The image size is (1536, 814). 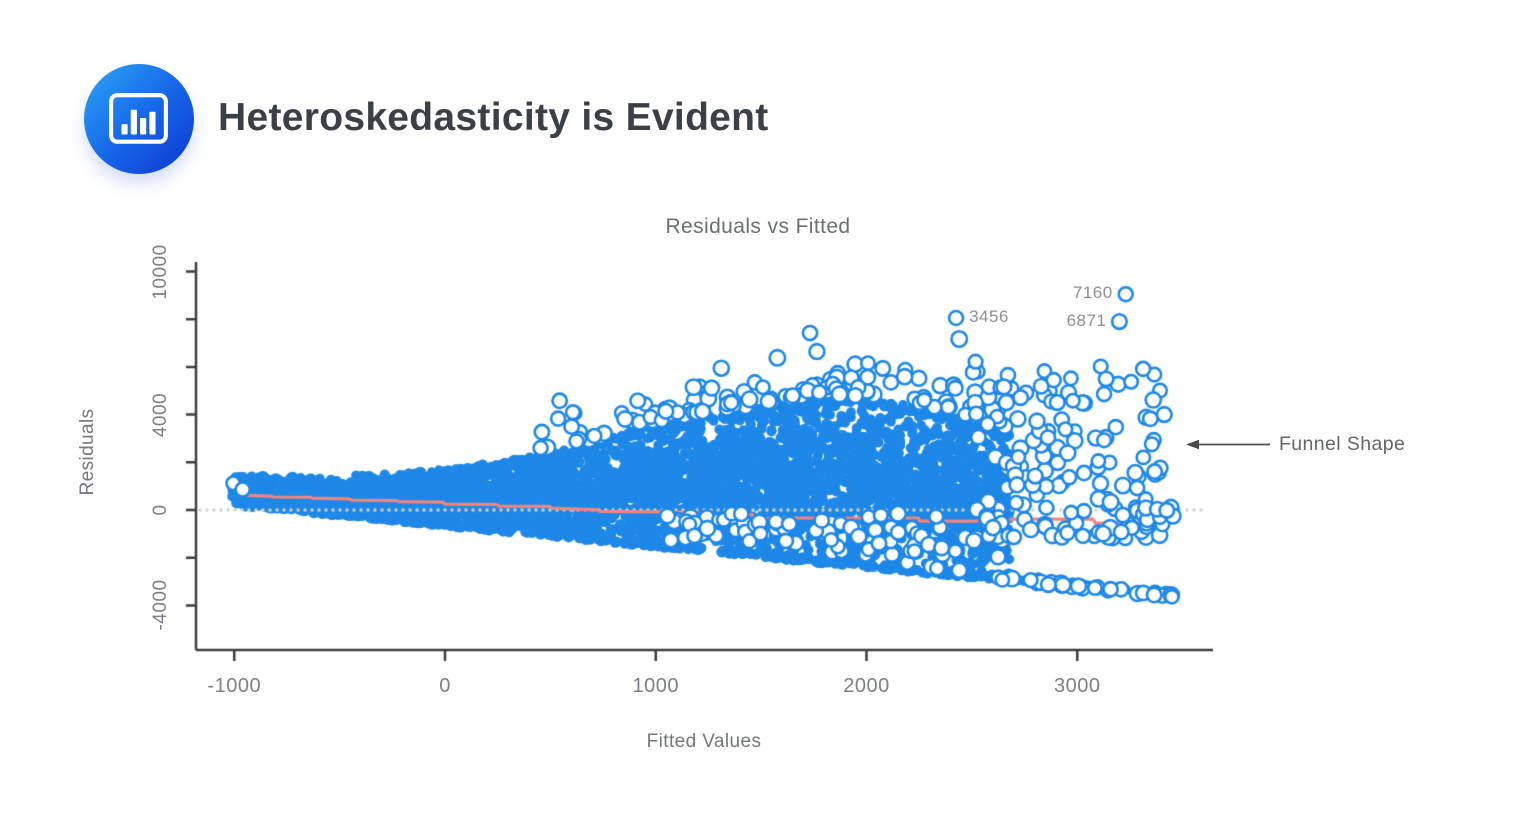 I want to click on x-tick-label: 3000, so click(x=1077, y=686).